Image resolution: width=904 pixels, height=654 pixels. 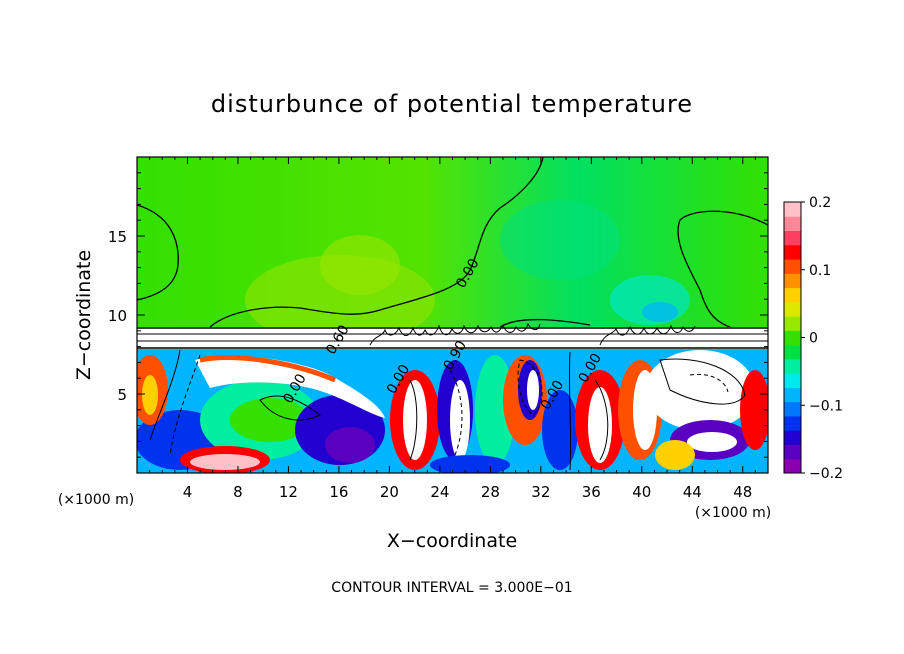 I want to click on colorbar-tick-label: −0.2, so click(x=826, y=474).